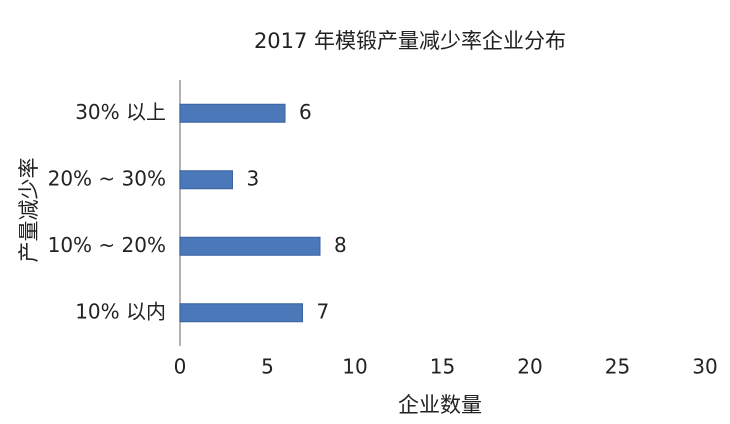  What do you see at coordinates (29, 210) in the screenshot?
I see `y-axis-title: 产量减少率` at bounding box center [29, 210].